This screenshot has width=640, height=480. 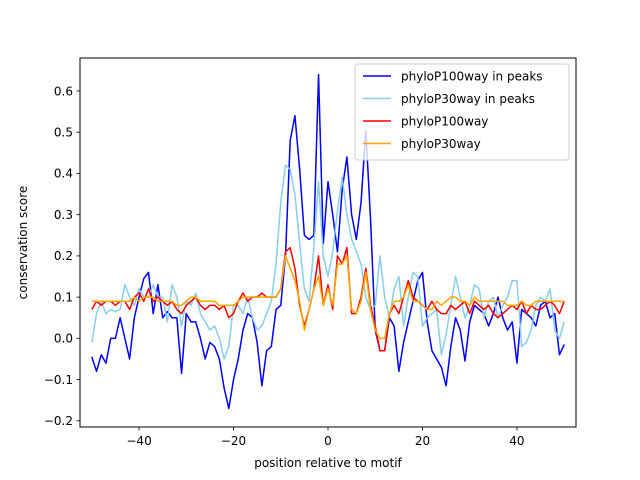 What do you see at coordinates (441, 144) in the screenshot?
I see `legend-label: phyloP30way` at bounding box center [441, 144].